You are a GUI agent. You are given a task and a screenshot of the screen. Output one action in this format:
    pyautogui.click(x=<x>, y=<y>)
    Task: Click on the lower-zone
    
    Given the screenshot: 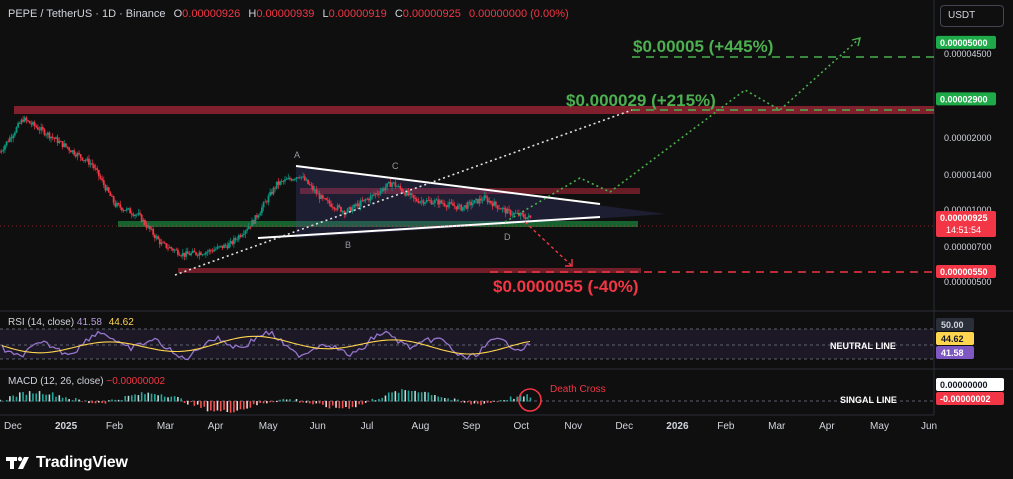 What is the action you would take?
    pyautogui.click(x=409, y=270)
    